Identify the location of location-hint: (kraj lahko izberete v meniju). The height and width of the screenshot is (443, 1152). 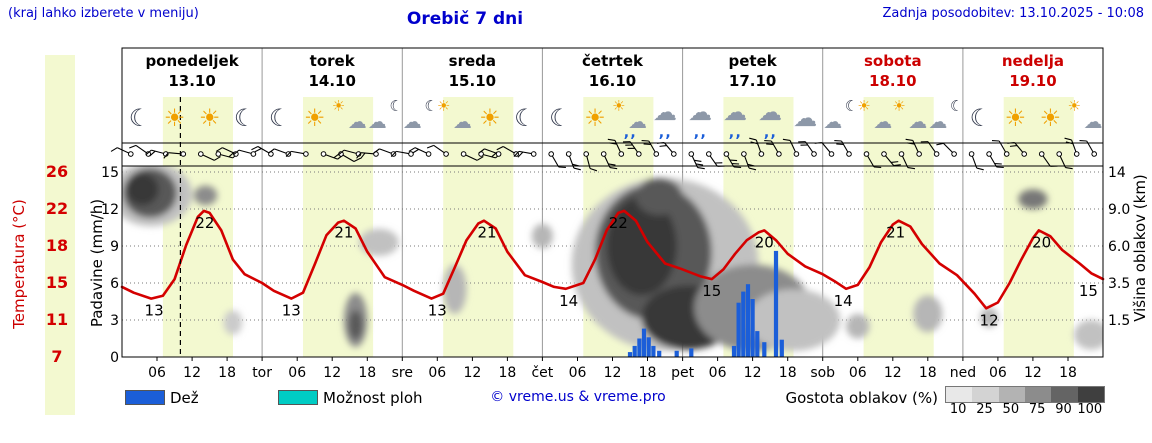
(103, 13).